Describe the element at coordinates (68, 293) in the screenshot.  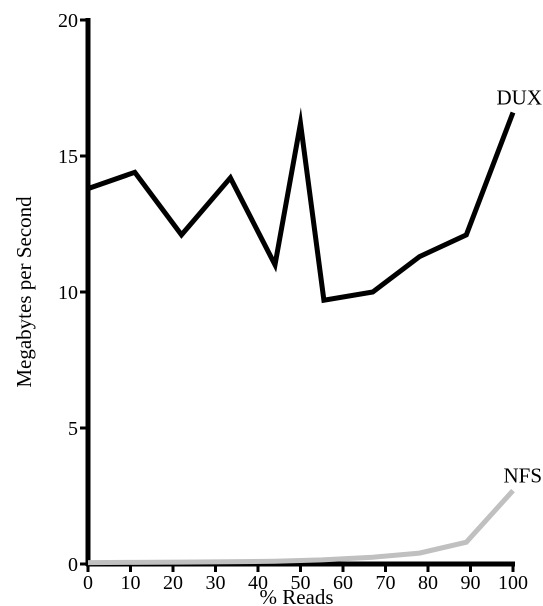
I see `y-tick-label: 10` at that location.